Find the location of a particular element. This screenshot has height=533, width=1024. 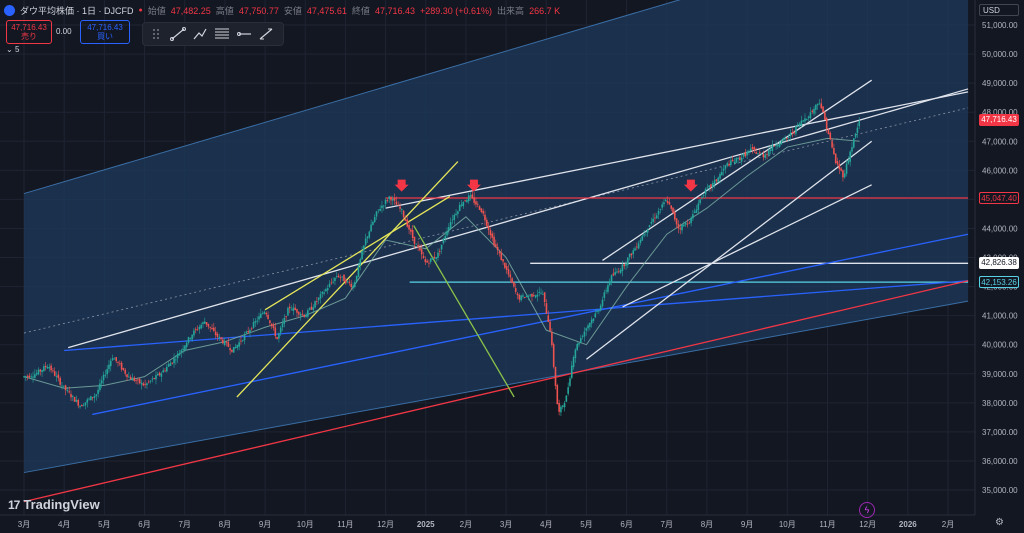

buy-button: 47,716.43 買い is located at coordinates (105, 32).